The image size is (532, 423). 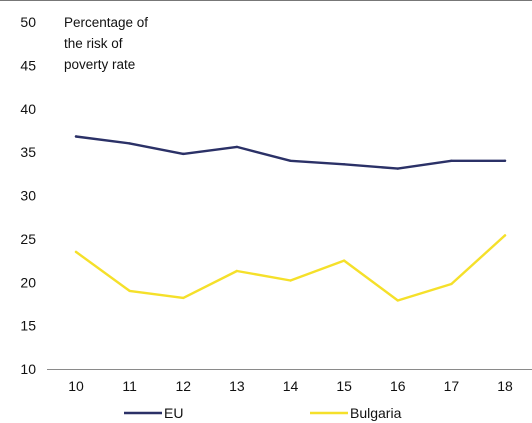 What do you see at coordinates (28, 109) in the screenshot?
I see `y-tick-label: 40` at bounding box center [28, 109].